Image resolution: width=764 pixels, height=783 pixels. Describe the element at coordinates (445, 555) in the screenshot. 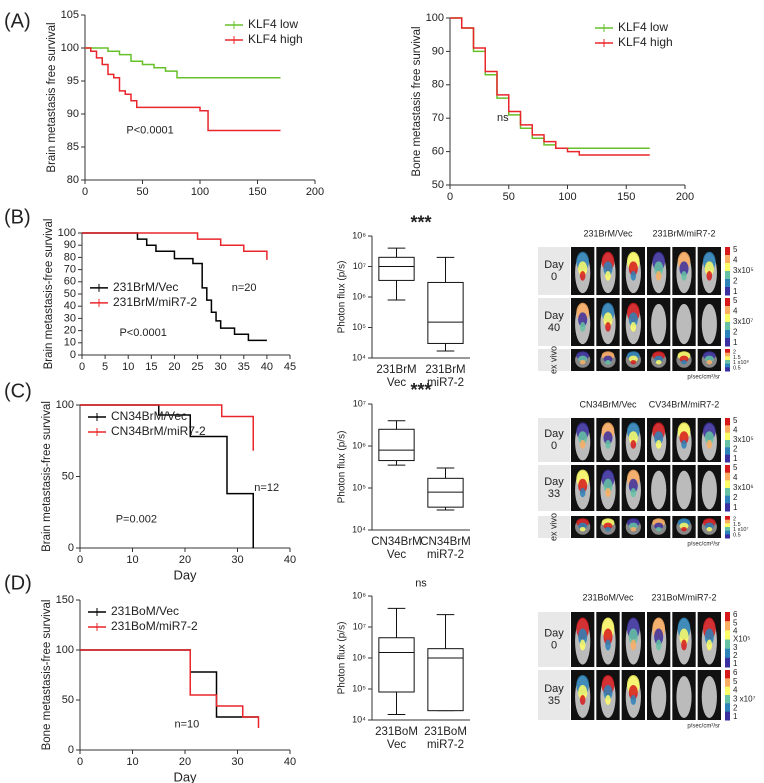

I see `x-tick-label: miR7-2` at that location.